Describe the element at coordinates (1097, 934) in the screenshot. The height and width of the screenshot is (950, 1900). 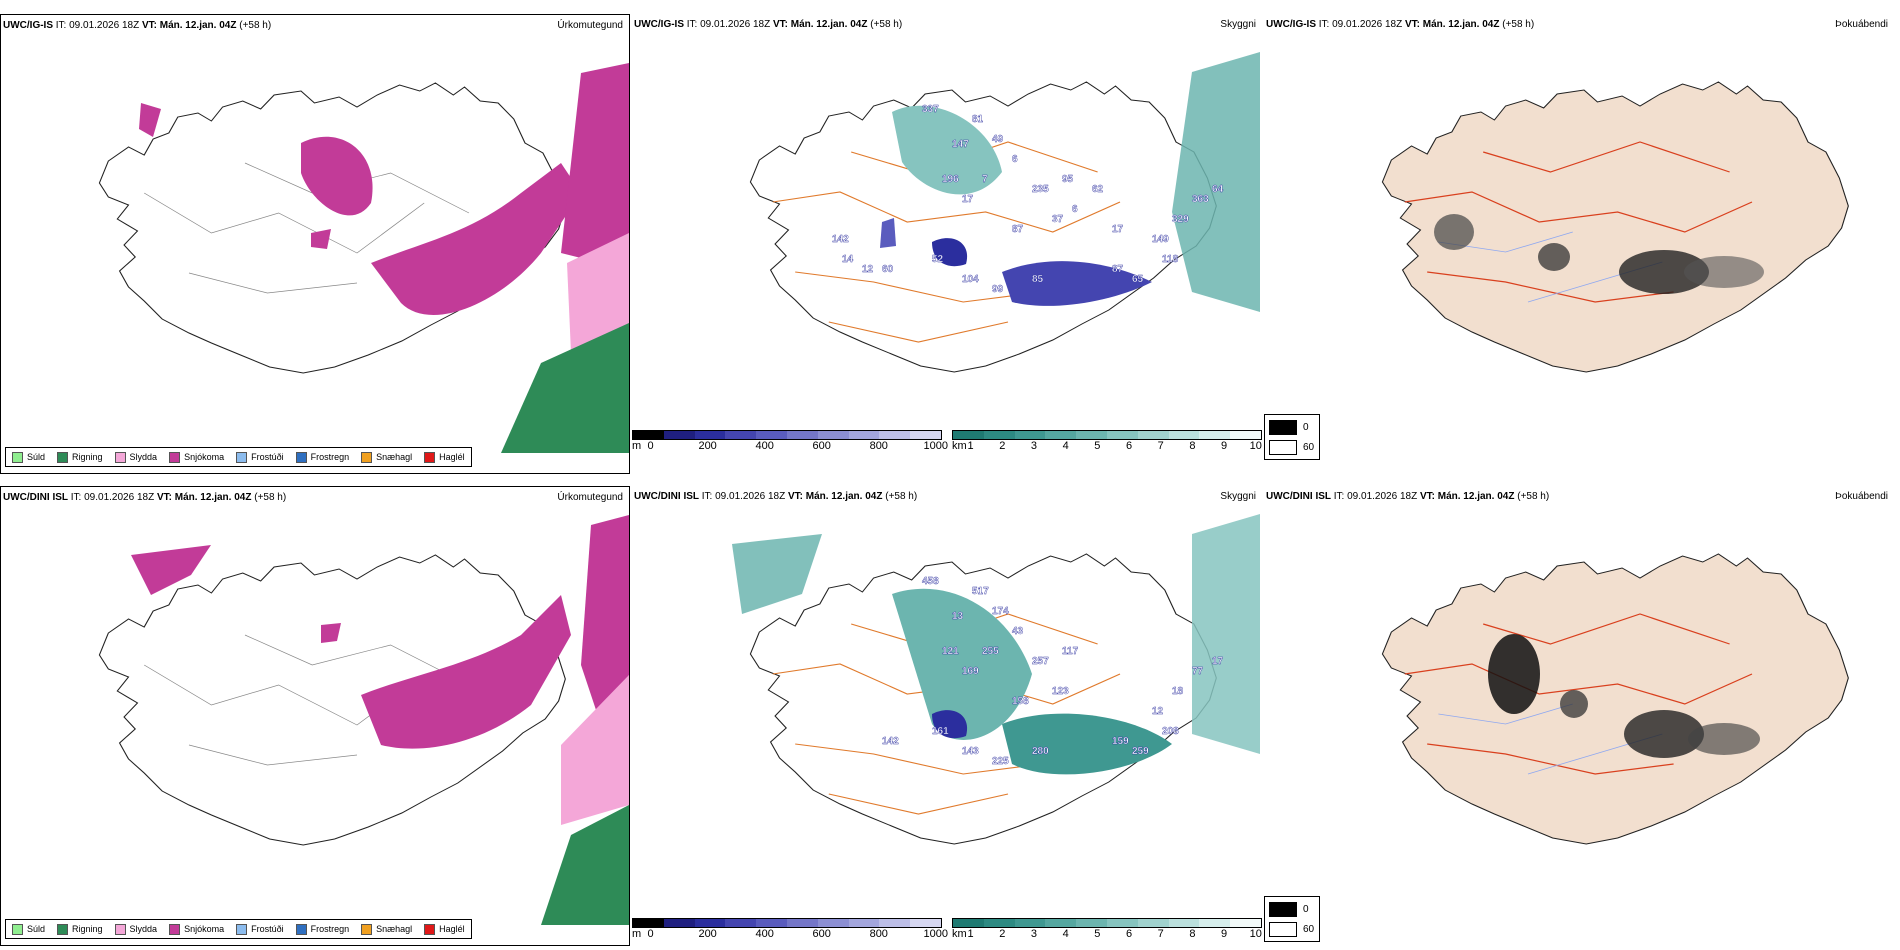
I see `colorbar-tick: 5` at that location.